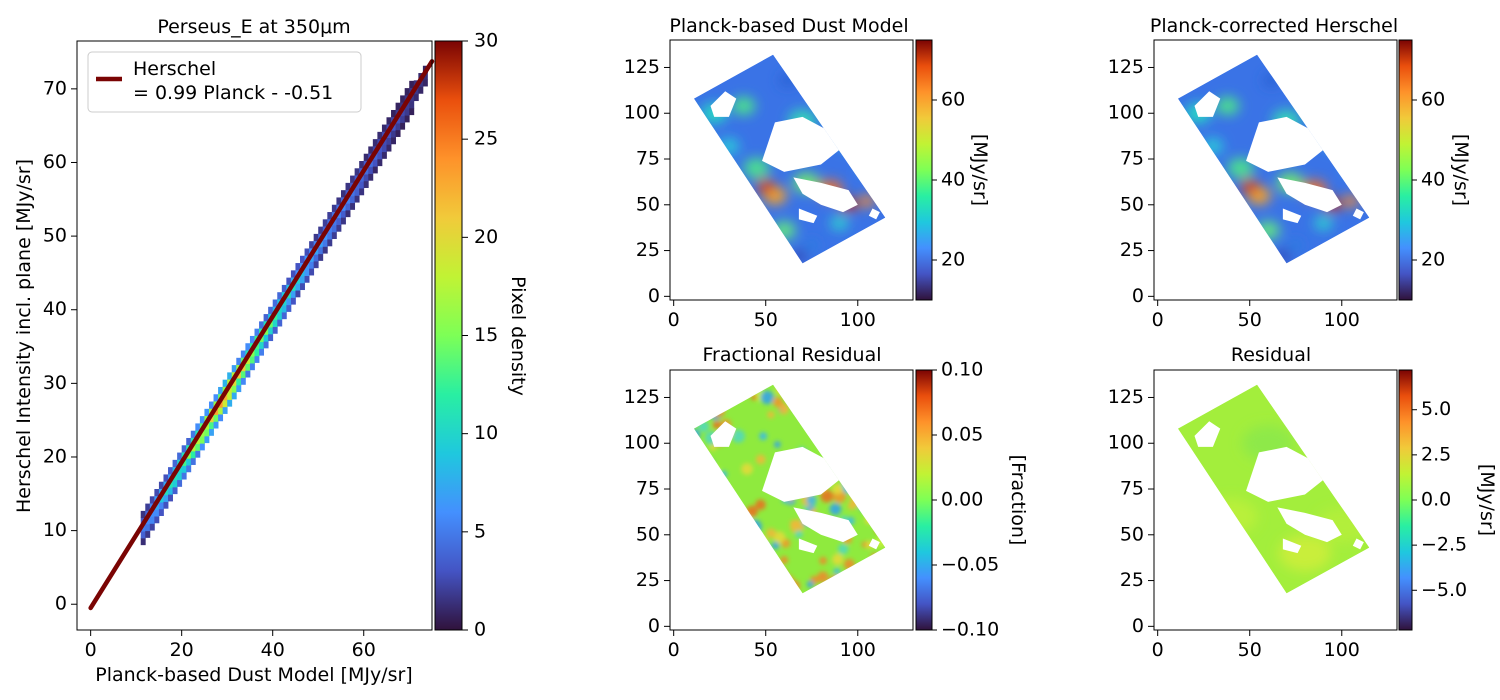 The width and height of the screenshot is (1500, 700). I want to click on map-image-planck-corrected-herschel, so click(1273, 159).